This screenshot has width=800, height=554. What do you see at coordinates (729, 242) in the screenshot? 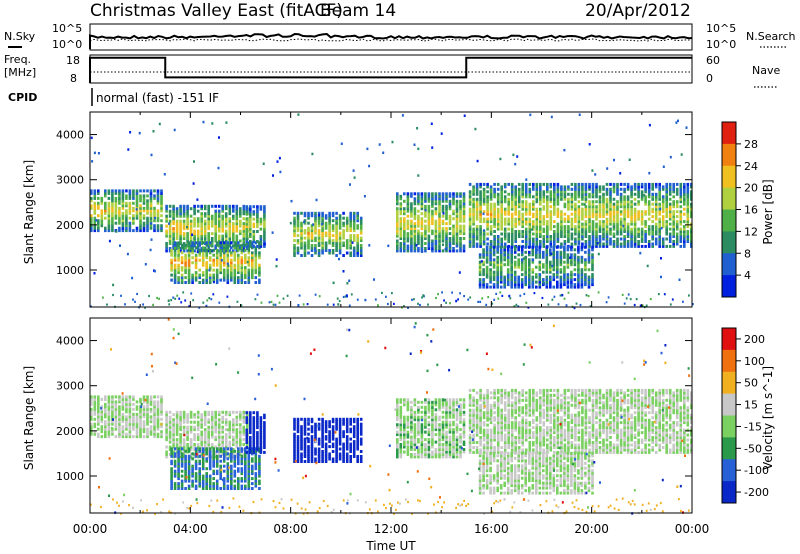
I see `power-colorbar-swatch` at bounding box center [729, 242].